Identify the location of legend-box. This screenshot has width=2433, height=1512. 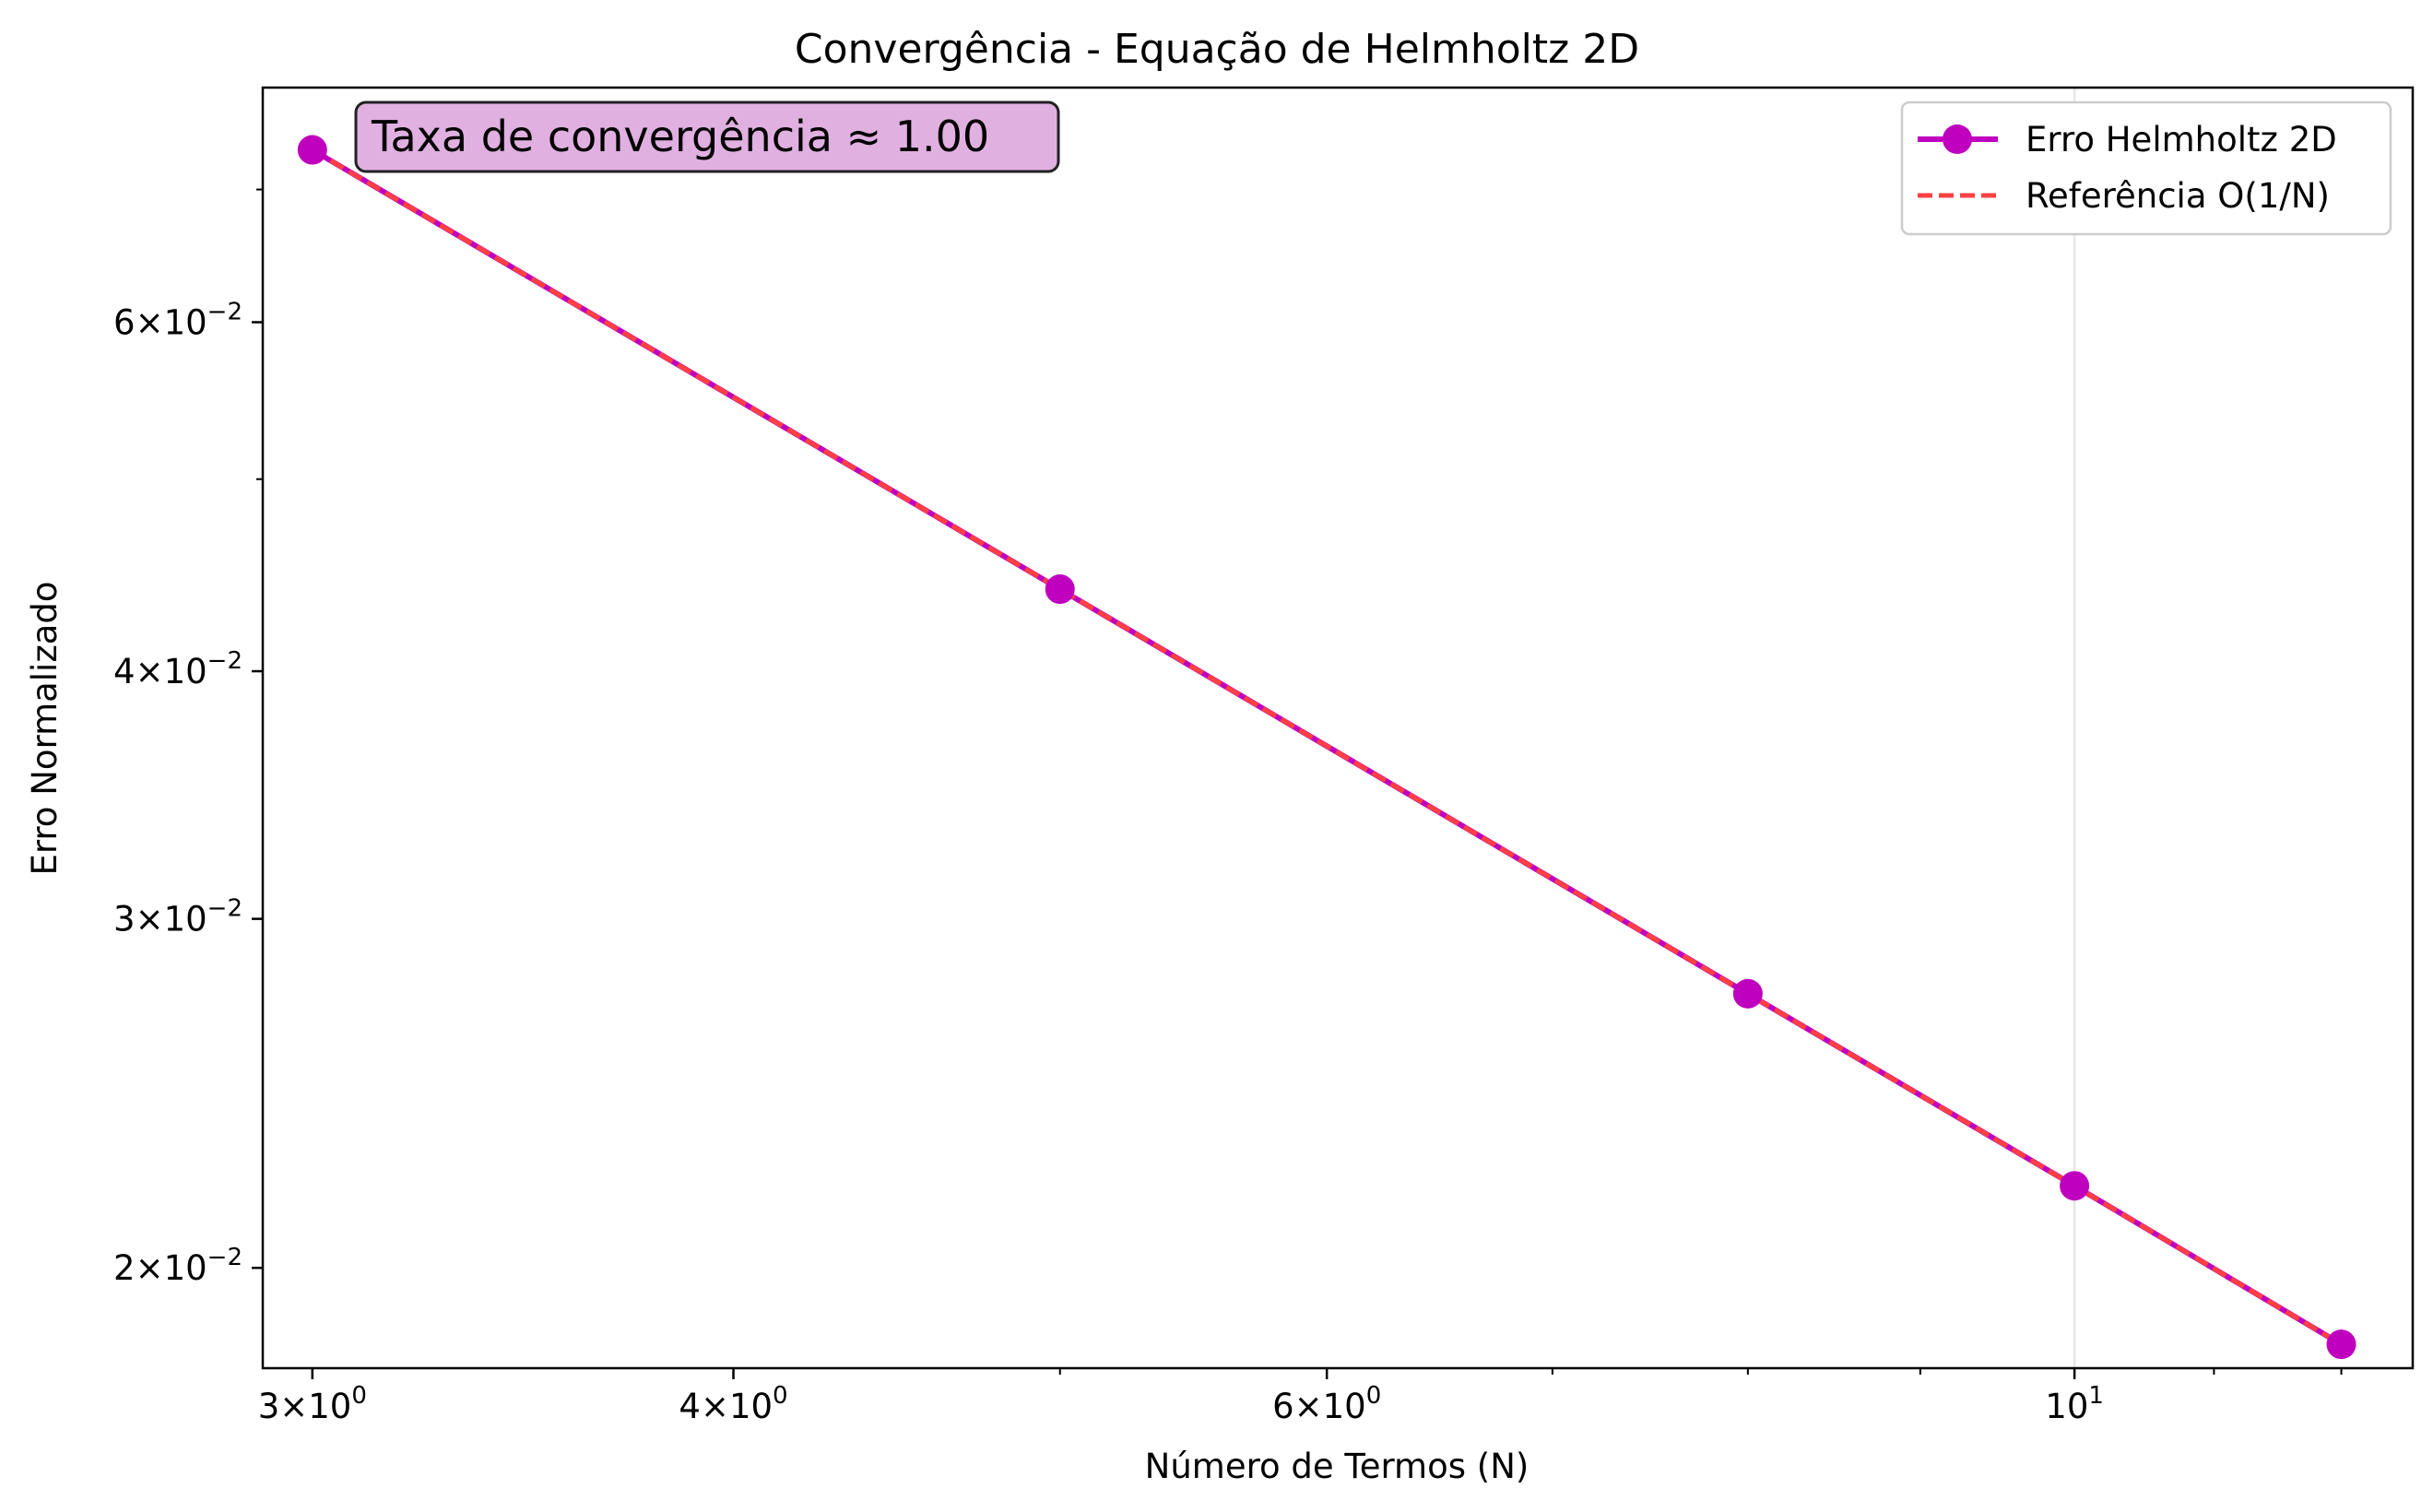
(2146, 168).